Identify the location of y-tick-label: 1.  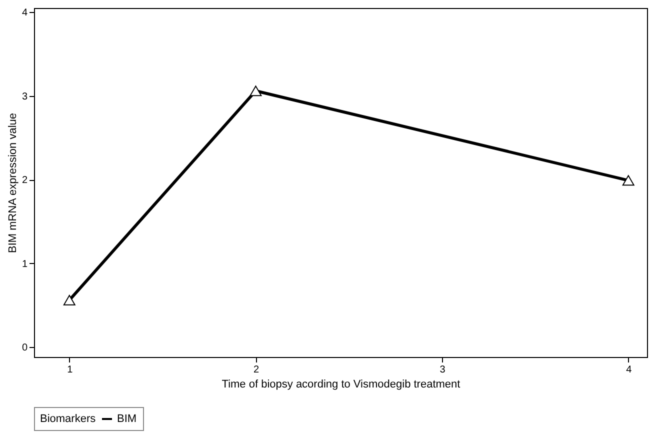
(25, 264).